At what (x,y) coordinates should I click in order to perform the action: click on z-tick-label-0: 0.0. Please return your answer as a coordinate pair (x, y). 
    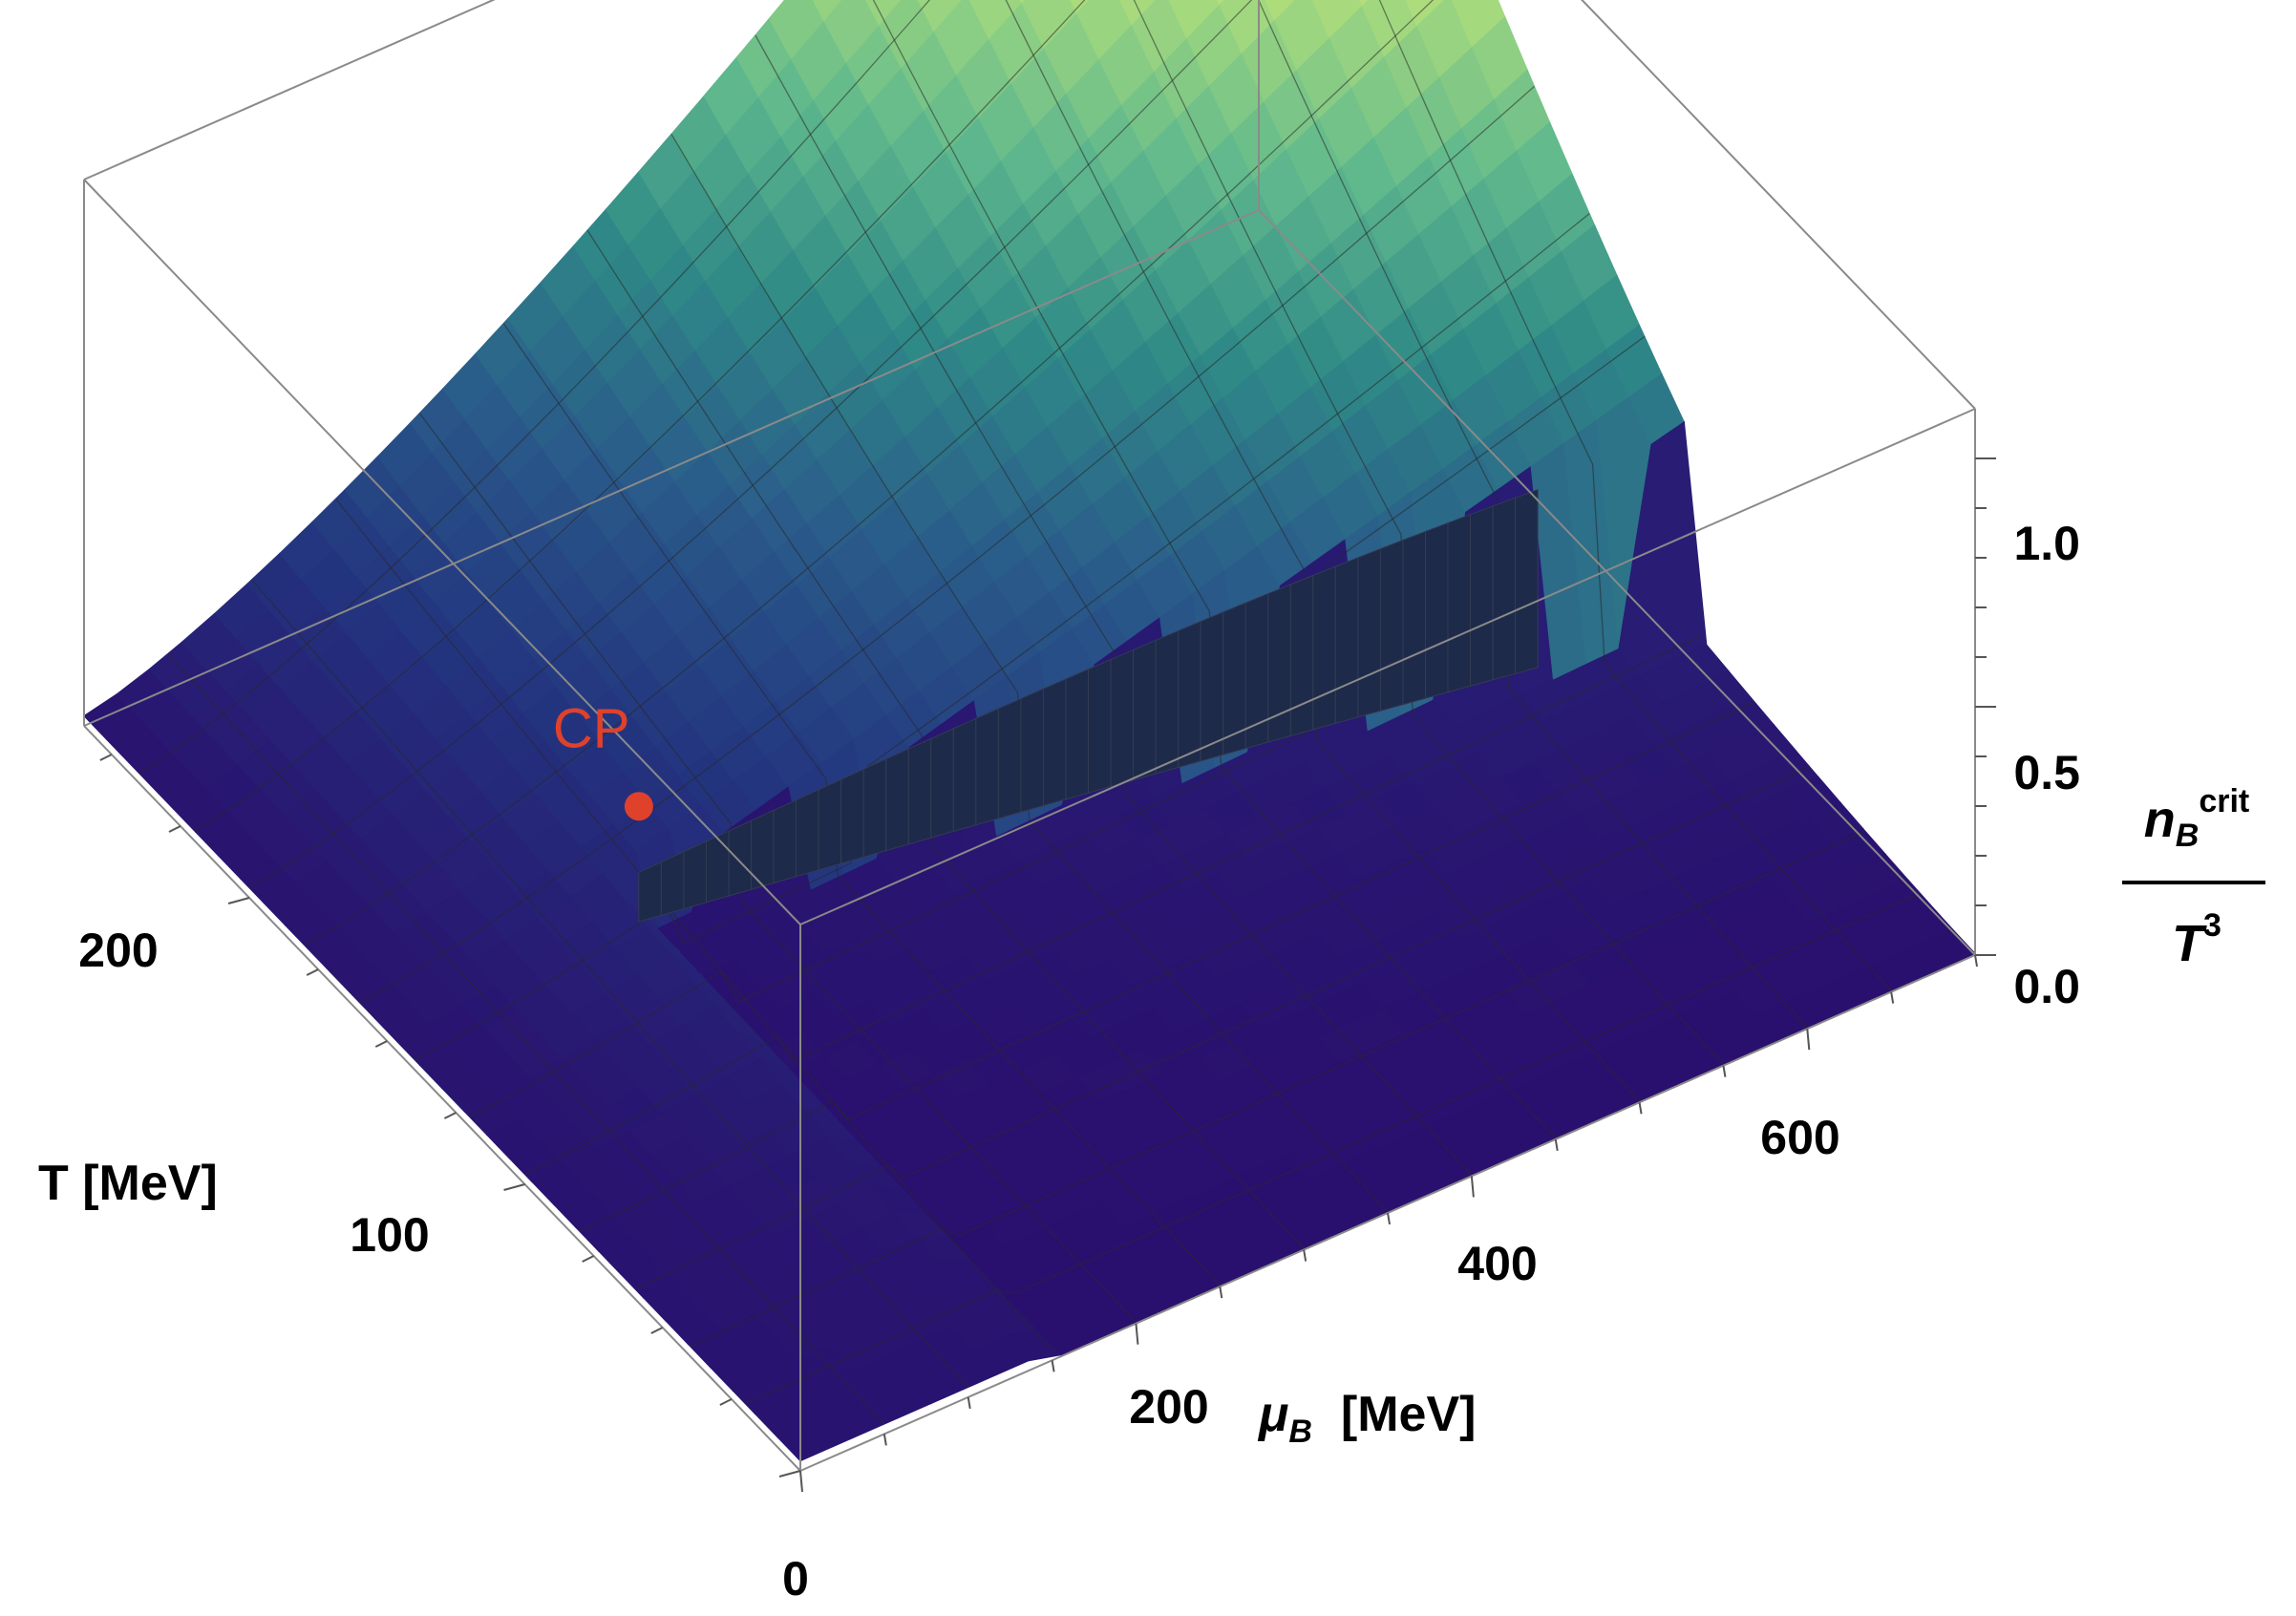
    Looking at the image, I should click on (2047, 987).